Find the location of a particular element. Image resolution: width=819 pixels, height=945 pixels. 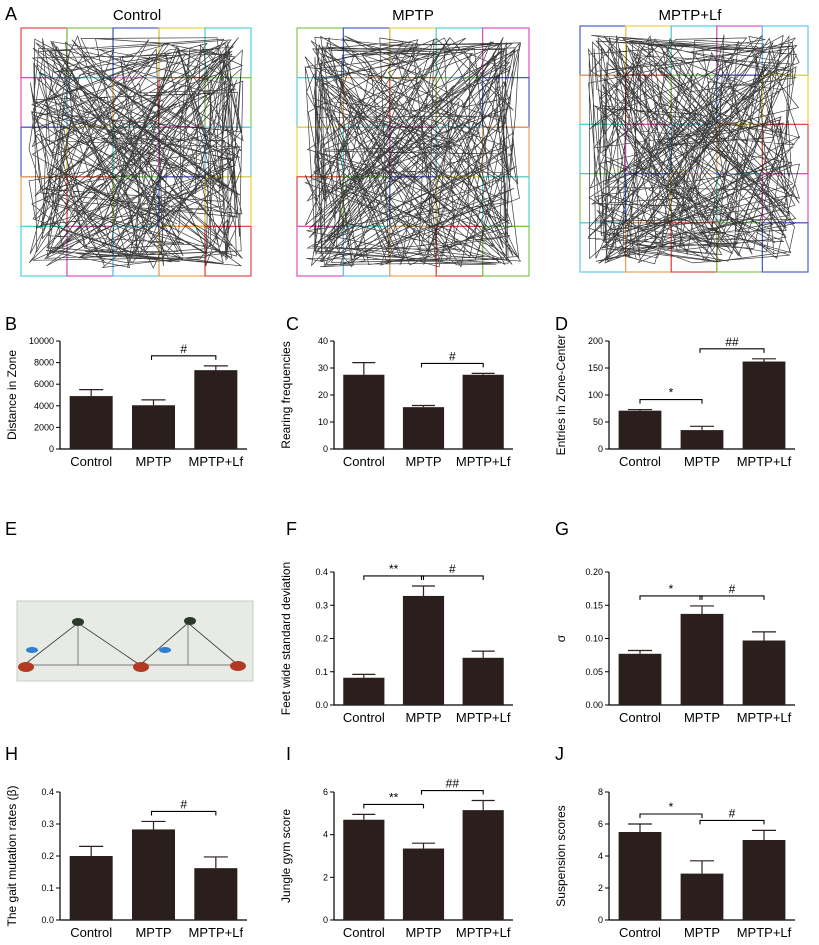

panel-label-g: G is located at coordinates (562, 529).